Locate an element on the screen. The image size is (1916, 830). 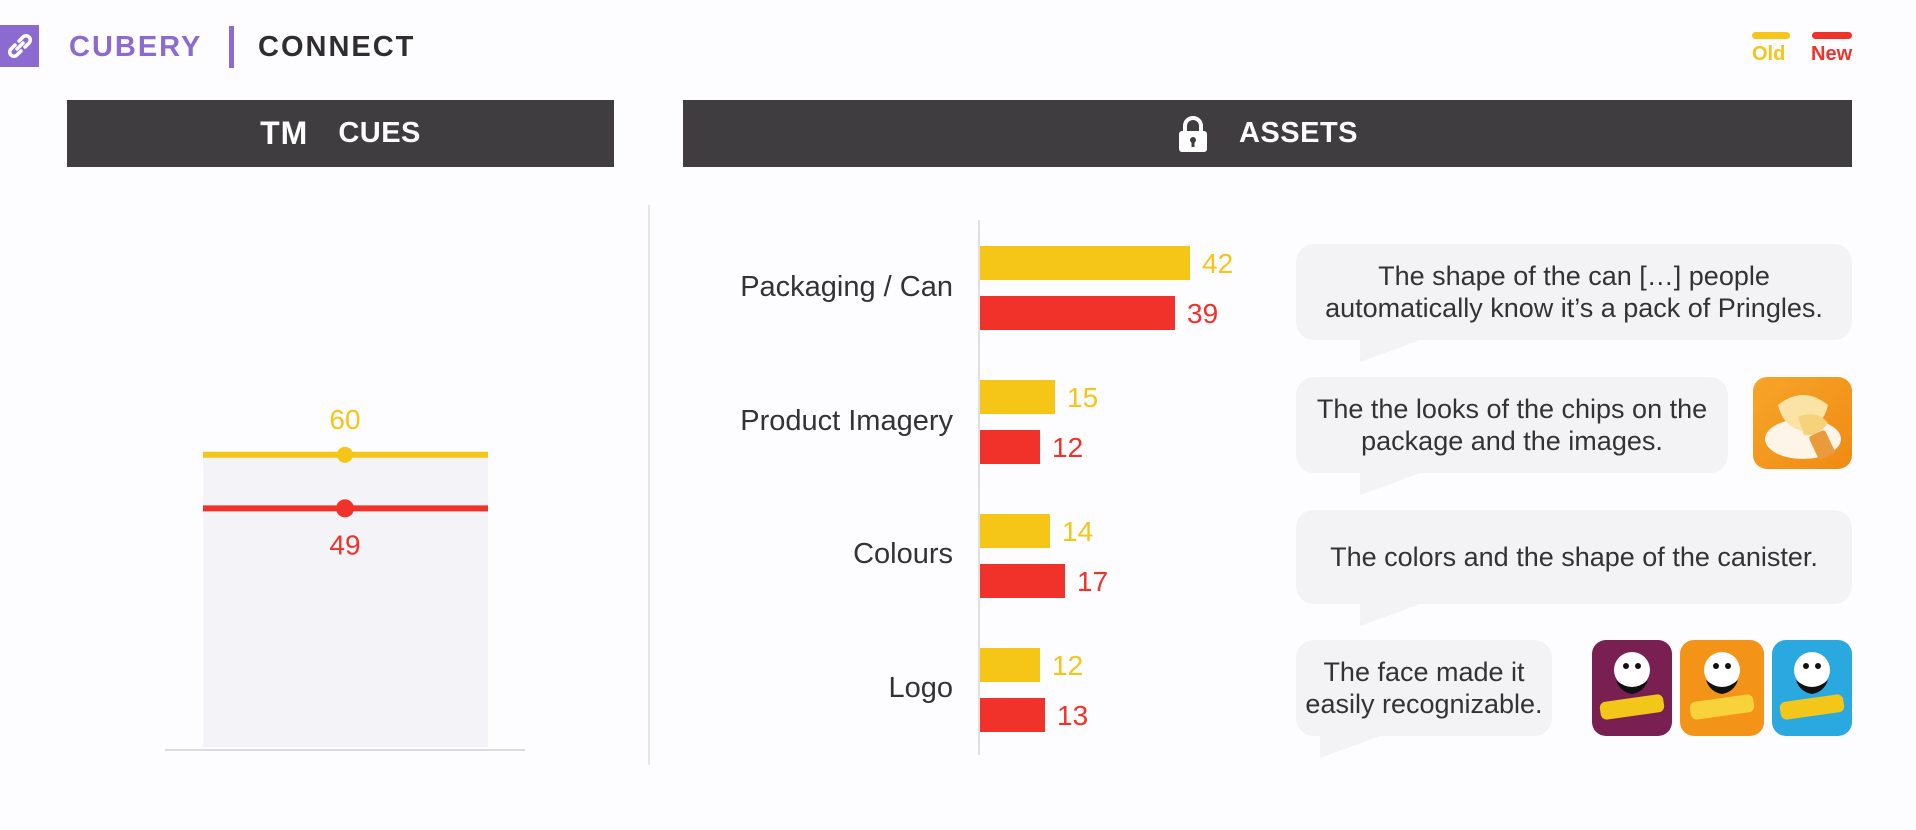
cue-point-old is located at coordinates (345, 454).